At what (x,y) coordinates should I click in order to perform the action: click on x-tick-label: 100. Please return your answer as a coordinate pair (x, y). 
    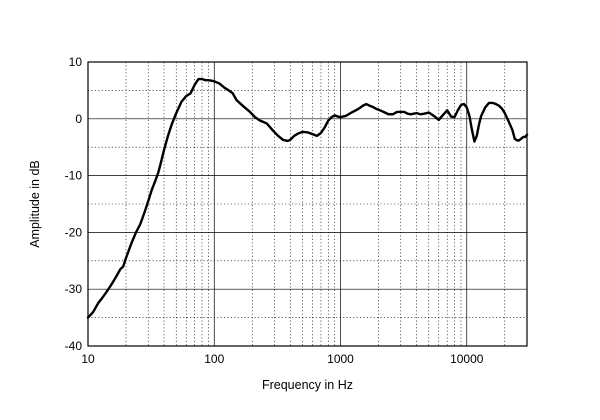
    Looking at the image, I should click on (214, 359).